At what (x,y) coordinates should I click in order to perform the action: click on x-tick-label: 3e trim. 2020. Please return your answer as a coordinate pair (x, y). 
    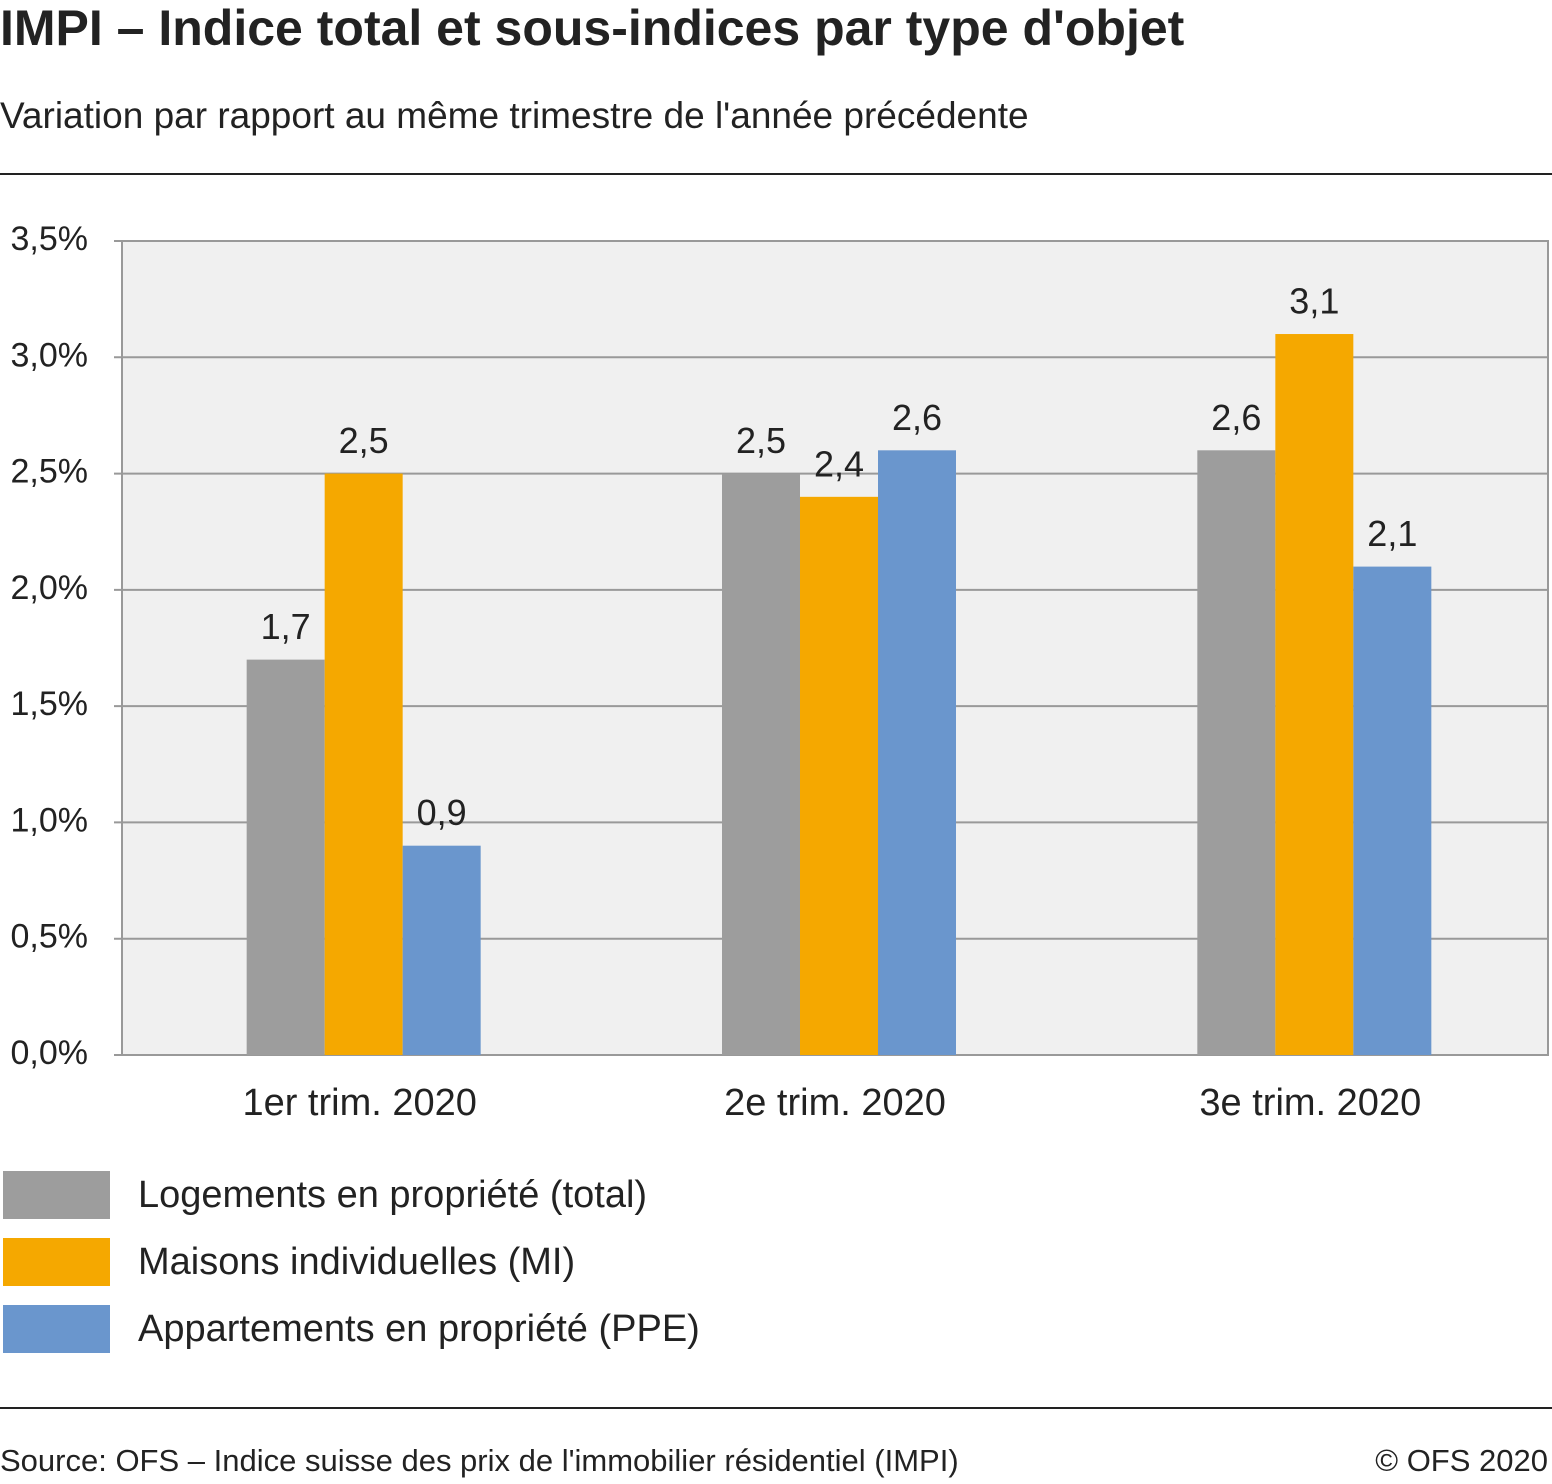
    Looking at the image, I should click on (1310, 1103).